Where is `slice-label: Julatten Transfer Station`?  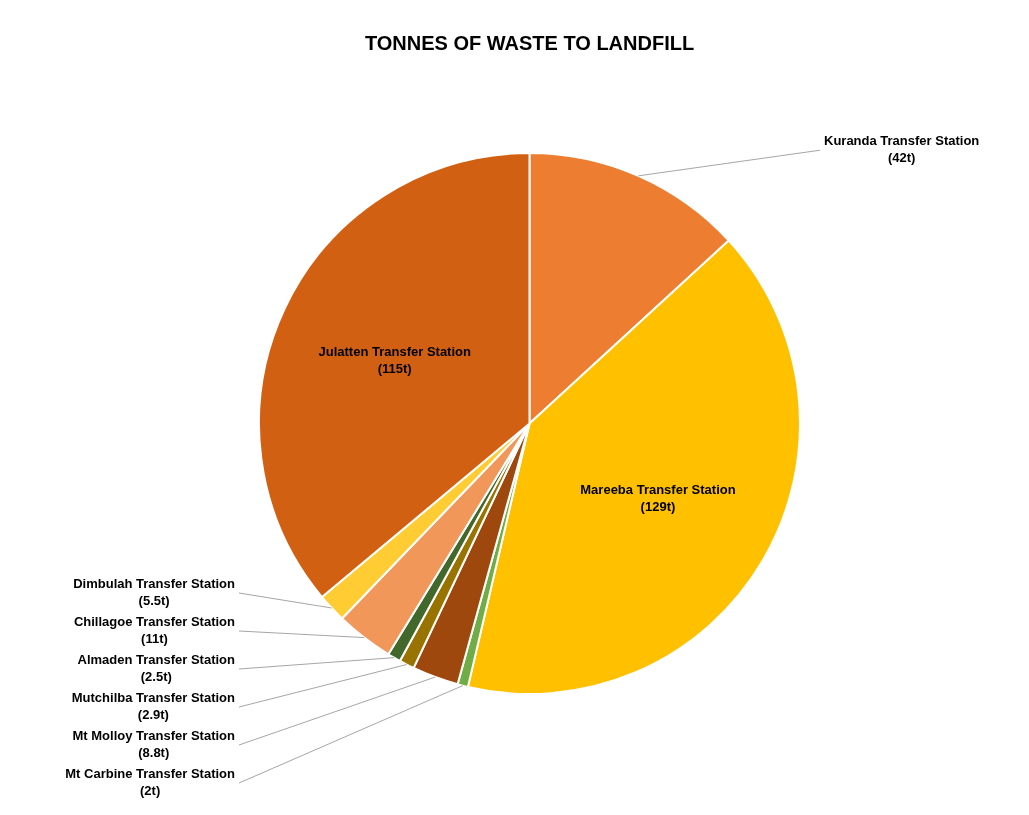
slice-label: Julatten Transfer Station is located at coordinates (394, 351).